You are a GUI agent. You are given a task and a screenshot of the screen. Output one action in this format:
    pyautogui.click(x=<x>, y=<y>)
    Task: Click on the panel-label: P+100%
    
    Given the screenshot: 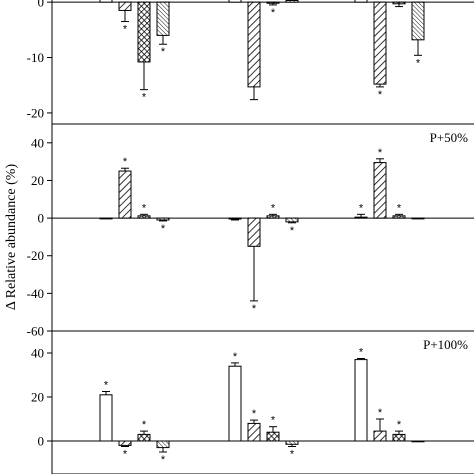 What is the action you would take?
    pyautogui.click(x=445, y=344)
    